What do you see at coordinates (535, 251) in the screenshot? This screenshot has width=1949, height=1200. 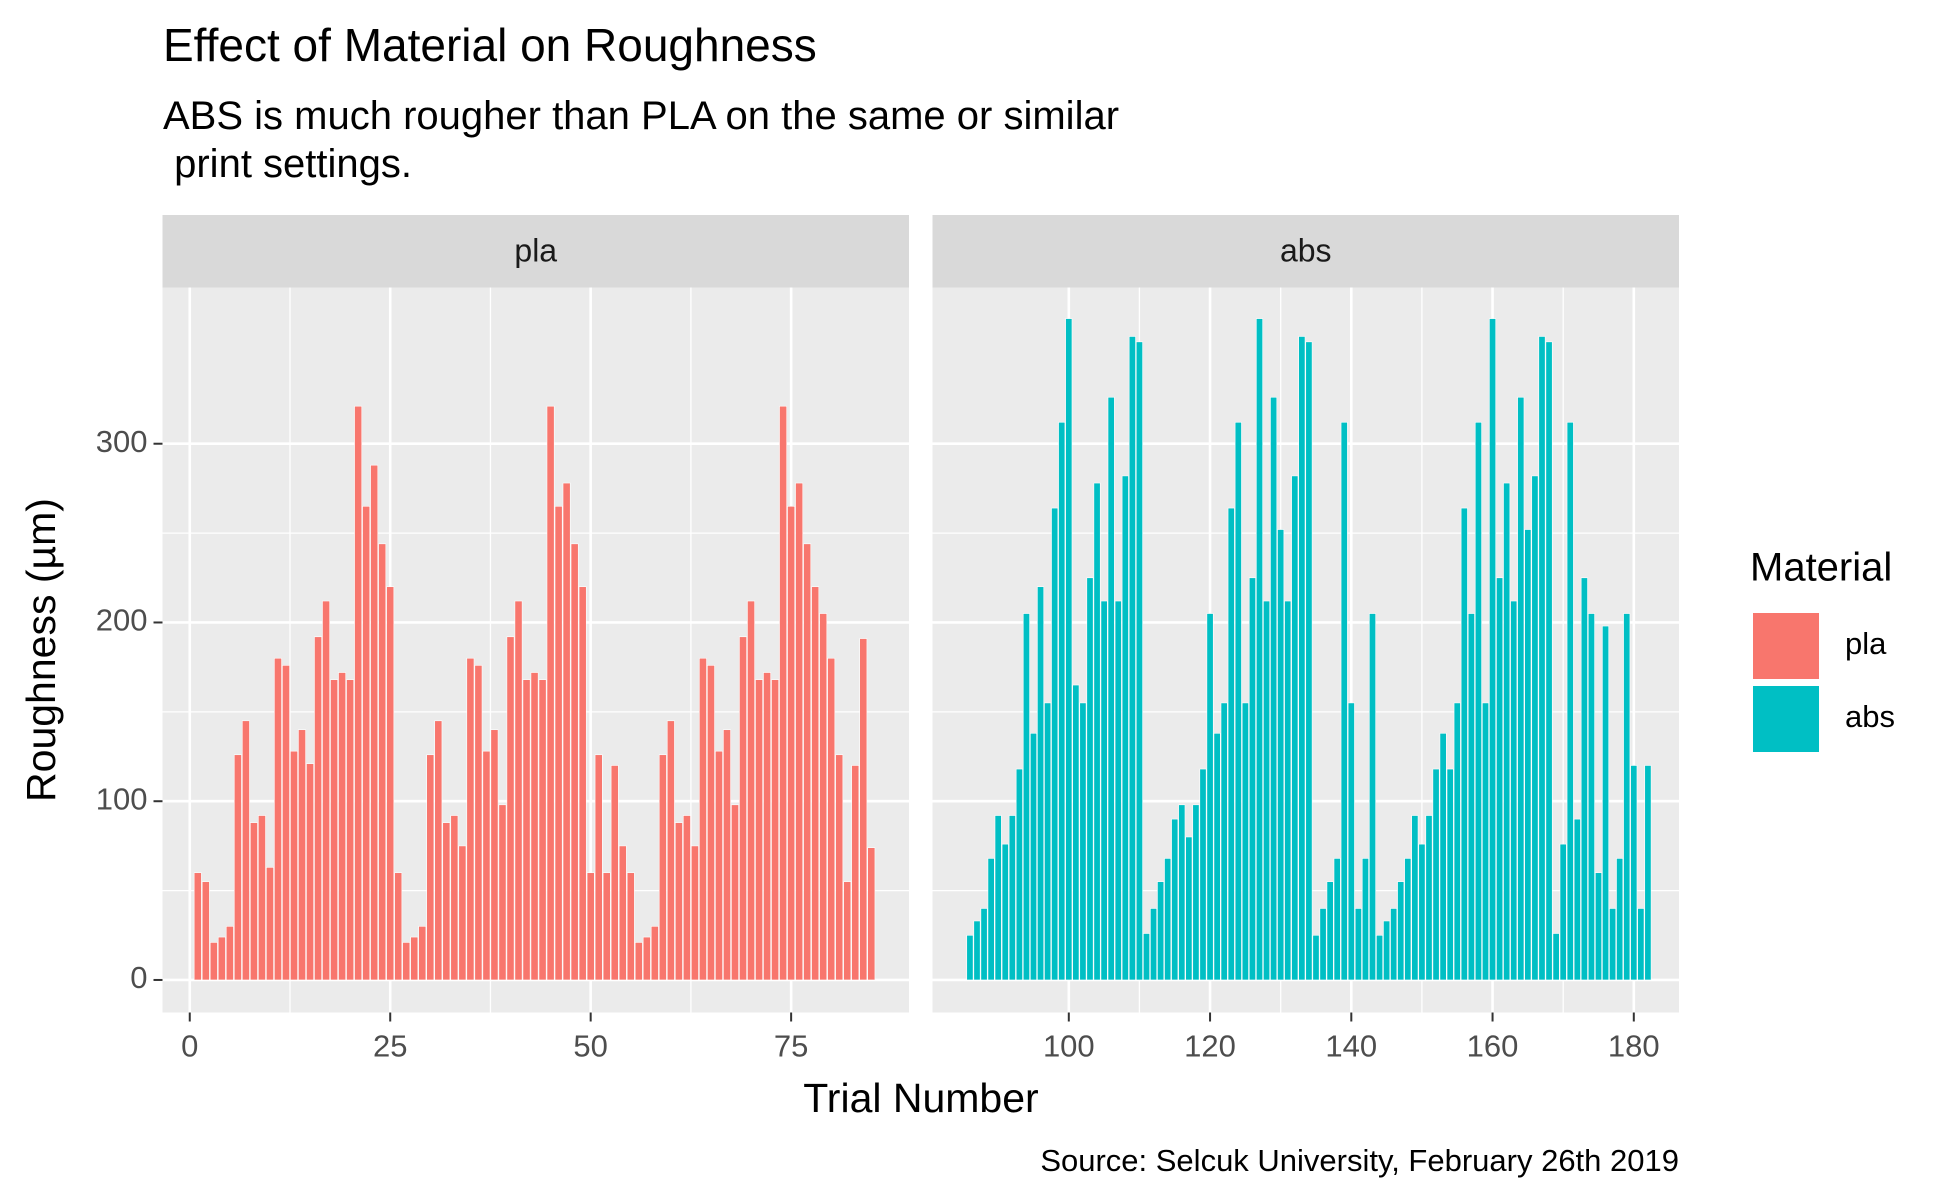 I see `facet-strip` at bounding box center [535, 251].